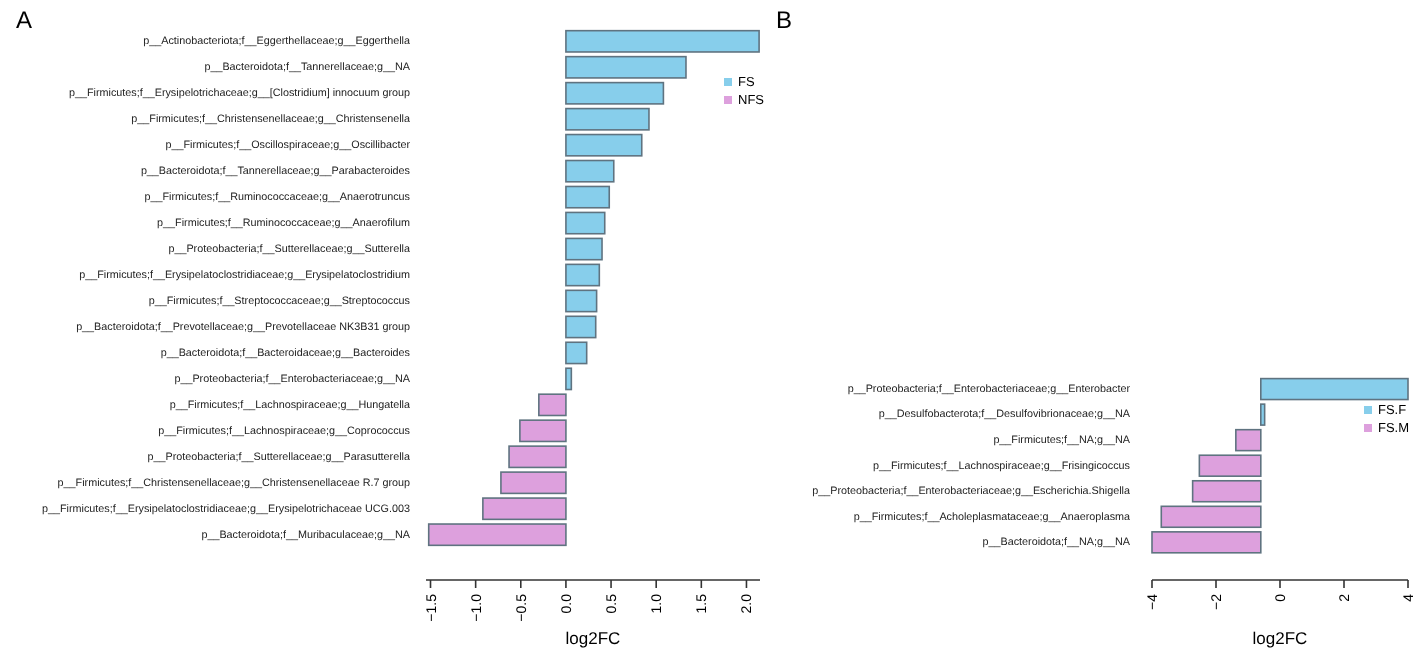 The image size is (1418, 662). What do you see at coordinates (24, 20) in the screenshot?
I see `text: A` at bounding box center [24, 20].